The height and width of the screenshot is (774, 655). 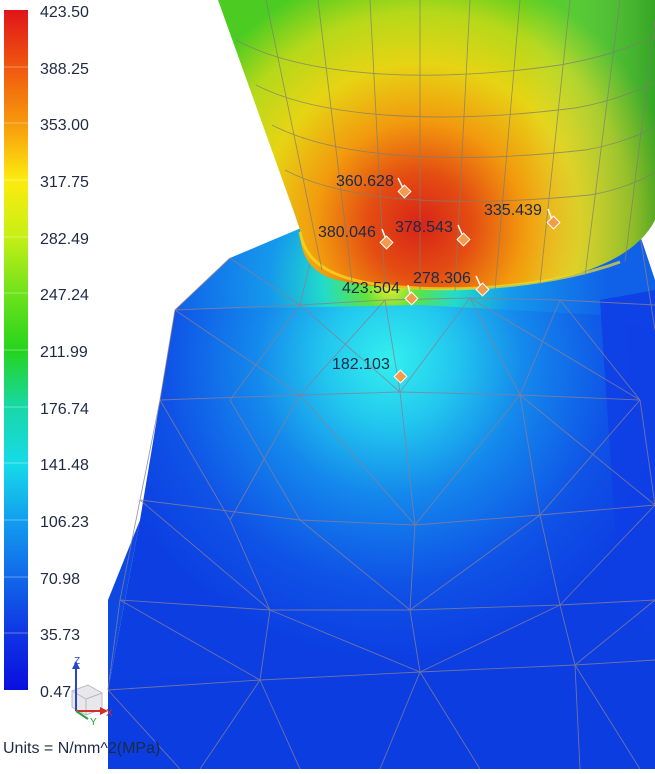 What do you see at coordinates (459, 261) in the screenshot?
I see `cylinder-bottom-rim` at bounding box center [459, 261].